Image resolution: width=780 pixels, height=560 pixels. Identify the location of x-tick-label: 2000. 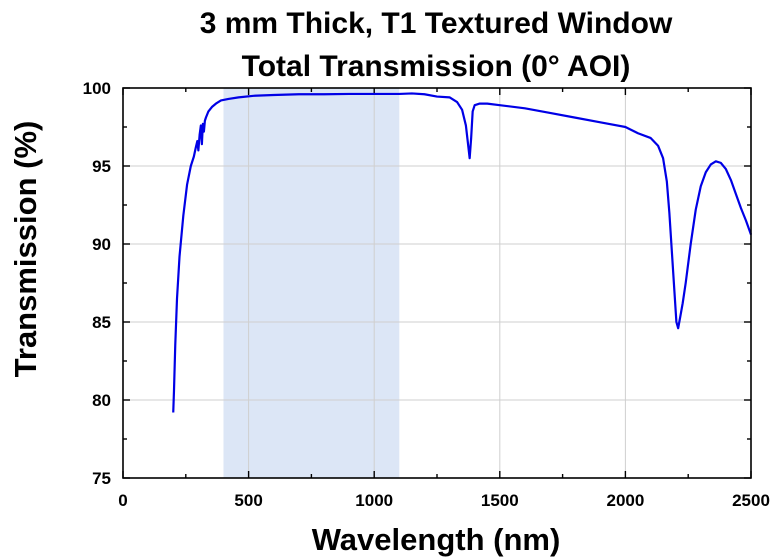
(625, 500).